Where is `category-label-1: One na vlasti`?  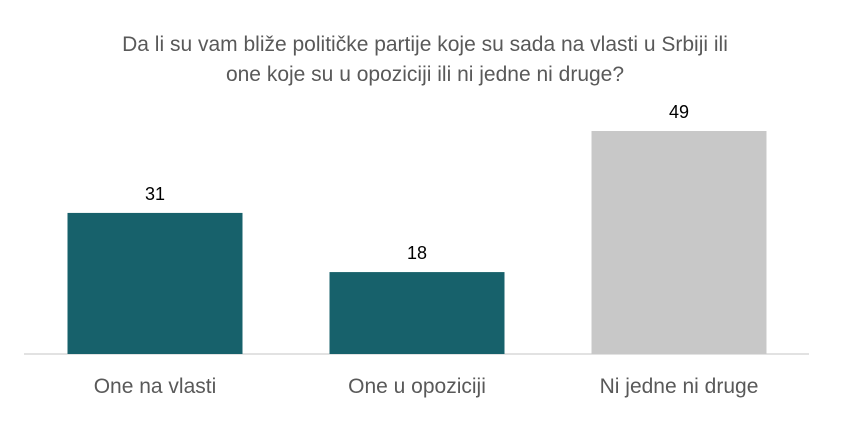
category-label-1: One na vlasti is located at coordinates (155, 386).